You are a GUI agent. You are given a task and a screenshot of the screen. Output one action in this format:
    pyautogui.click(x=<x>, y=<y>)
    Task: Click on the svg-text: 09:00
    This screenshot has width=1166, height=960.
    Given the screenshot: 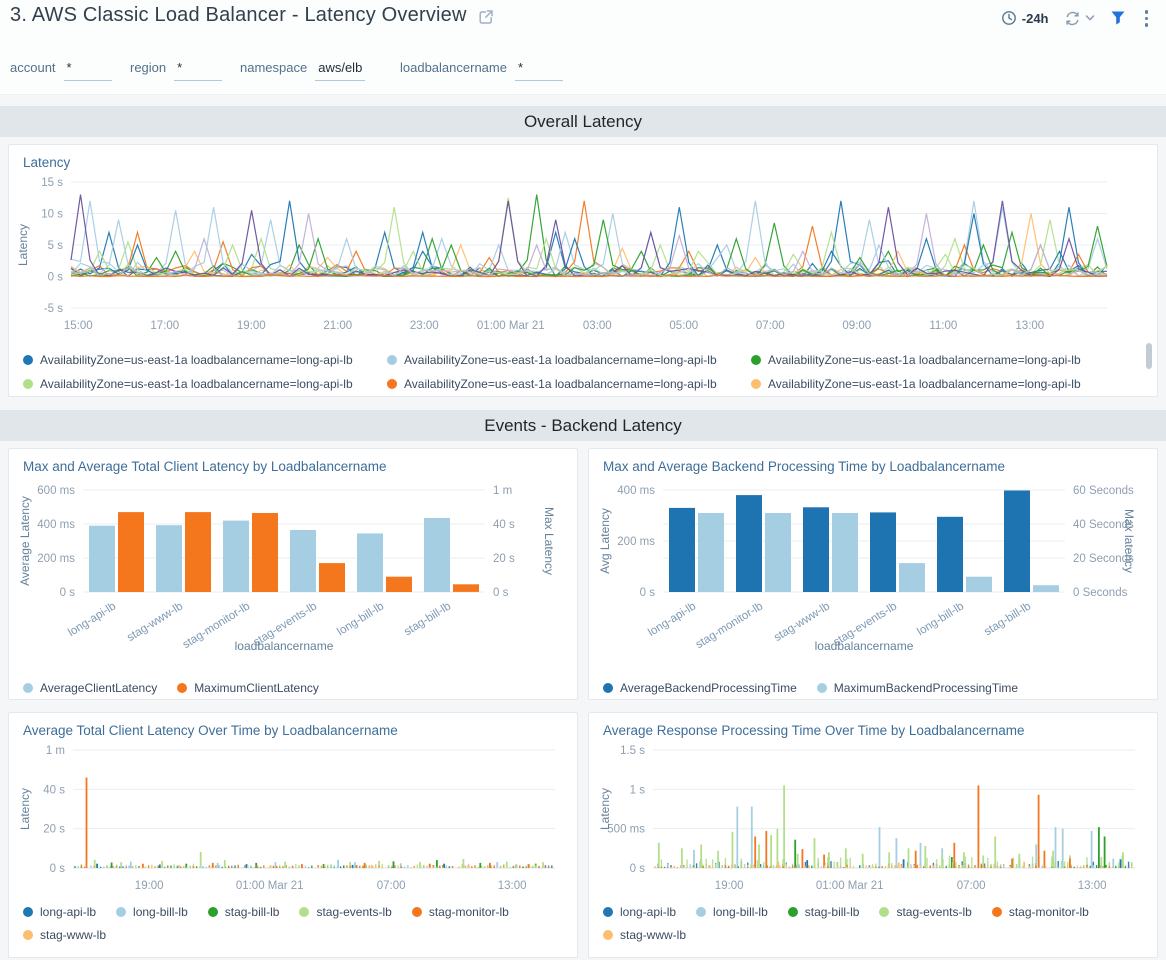 What is the action you would take?
    pyautogui.click(x=856, y=326)
    